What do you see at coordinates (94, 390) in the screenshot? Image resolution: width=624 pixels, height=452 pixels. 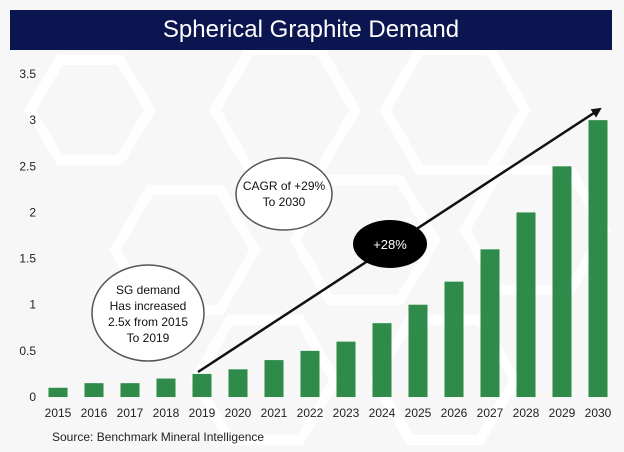 I see `bar-2016` at bounding box center [94, 390].